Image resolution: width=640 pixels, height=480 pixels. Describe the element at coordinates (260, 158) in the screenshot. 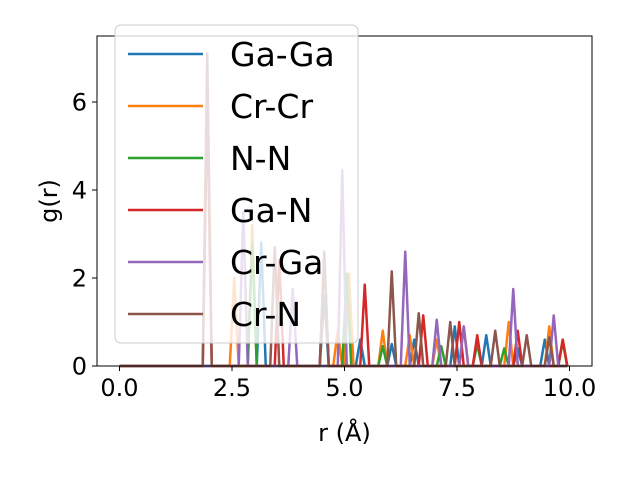

I see `legend-label: N-N` at that location.